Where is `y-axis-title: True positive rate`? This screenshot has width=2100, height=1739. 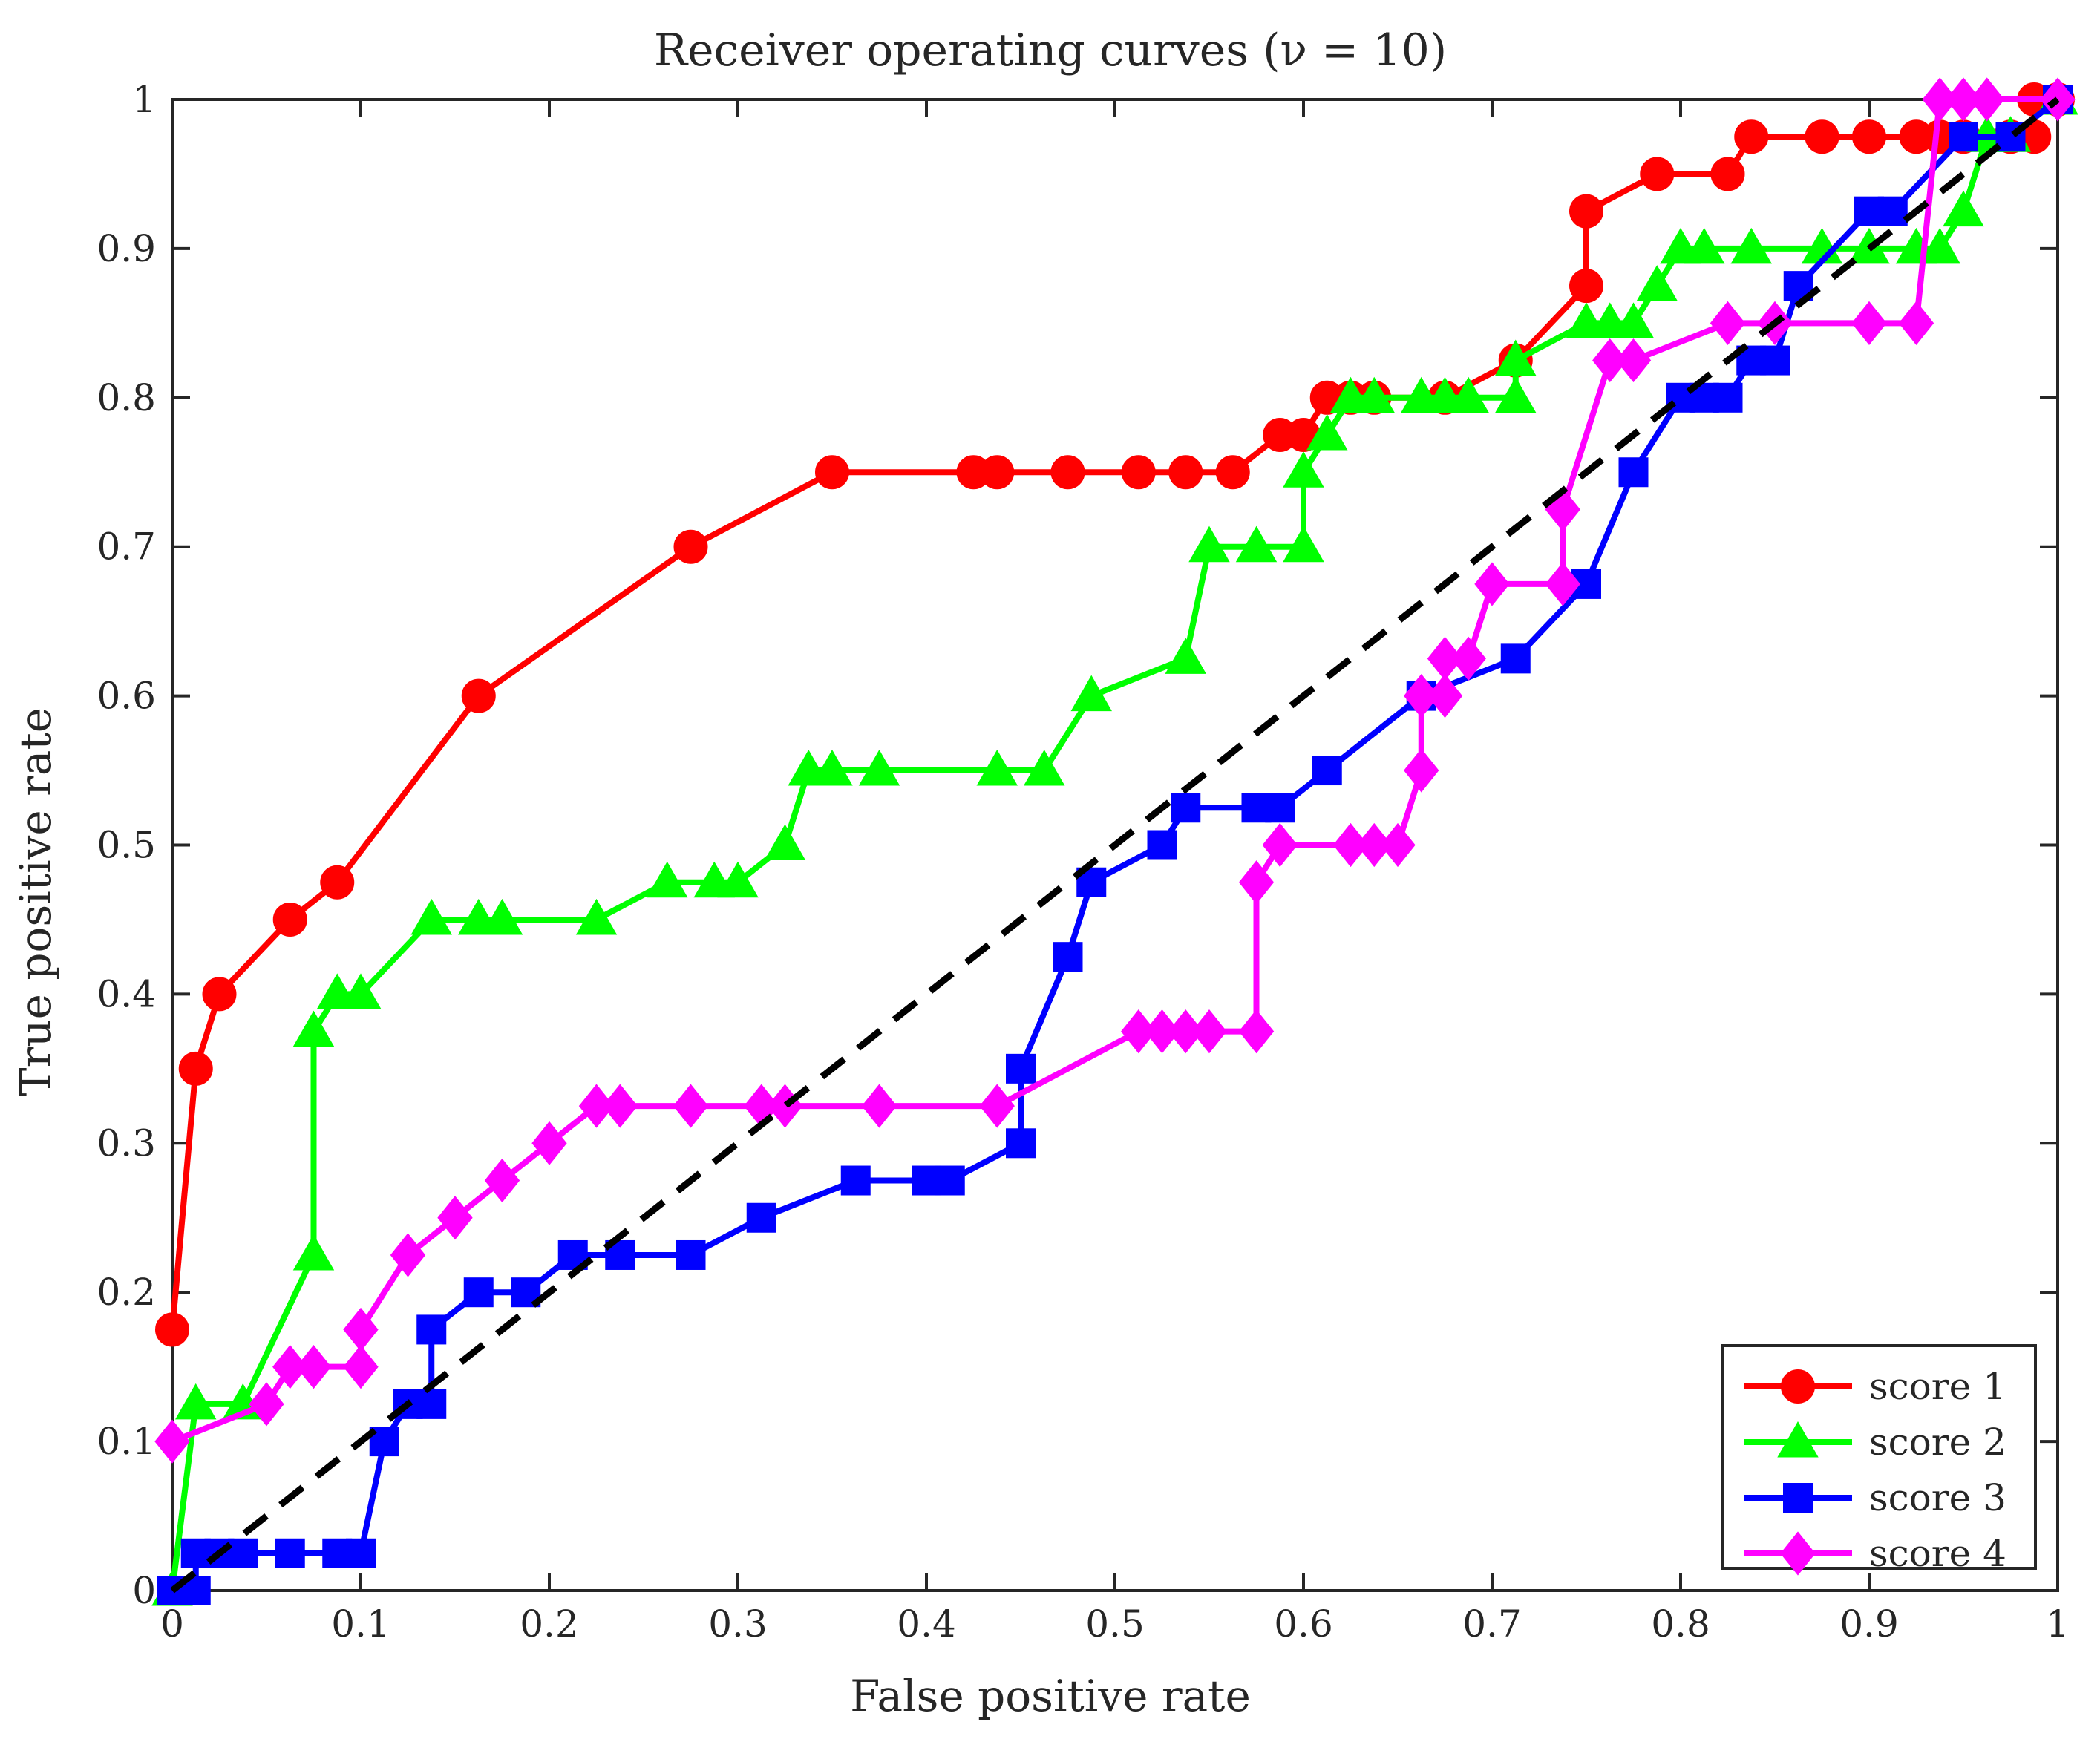 y-axis-title: True positive rate is located at coordinates (36, 901).